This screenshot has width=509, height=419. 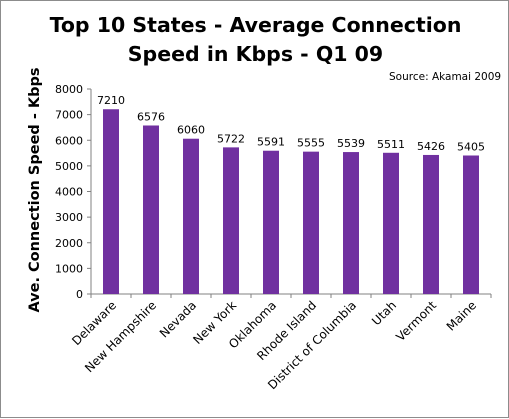 What do you see at coordinates (120, 336) in the screenshot?
I see `x-tick-label: New Hampshire` at bounding box center [120, 336].